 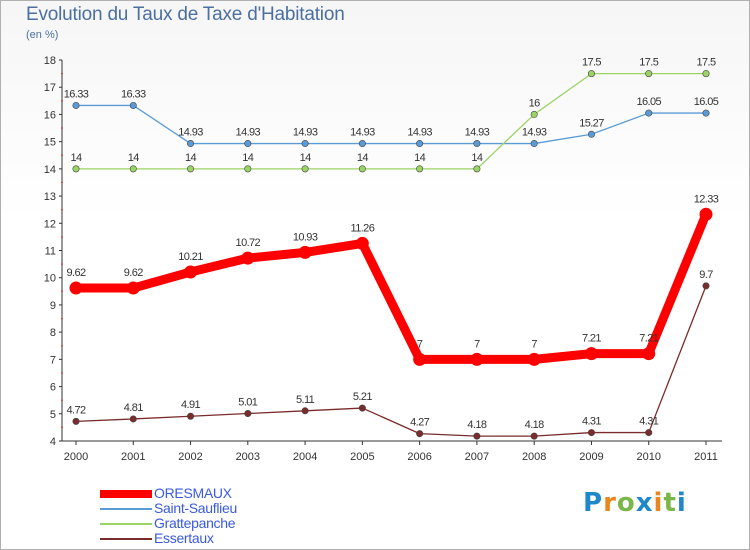 What do you see at coordinates (706, 457) in the screenshot?
I see `x-tick-label: 2011` at bounding box center [706, 457].